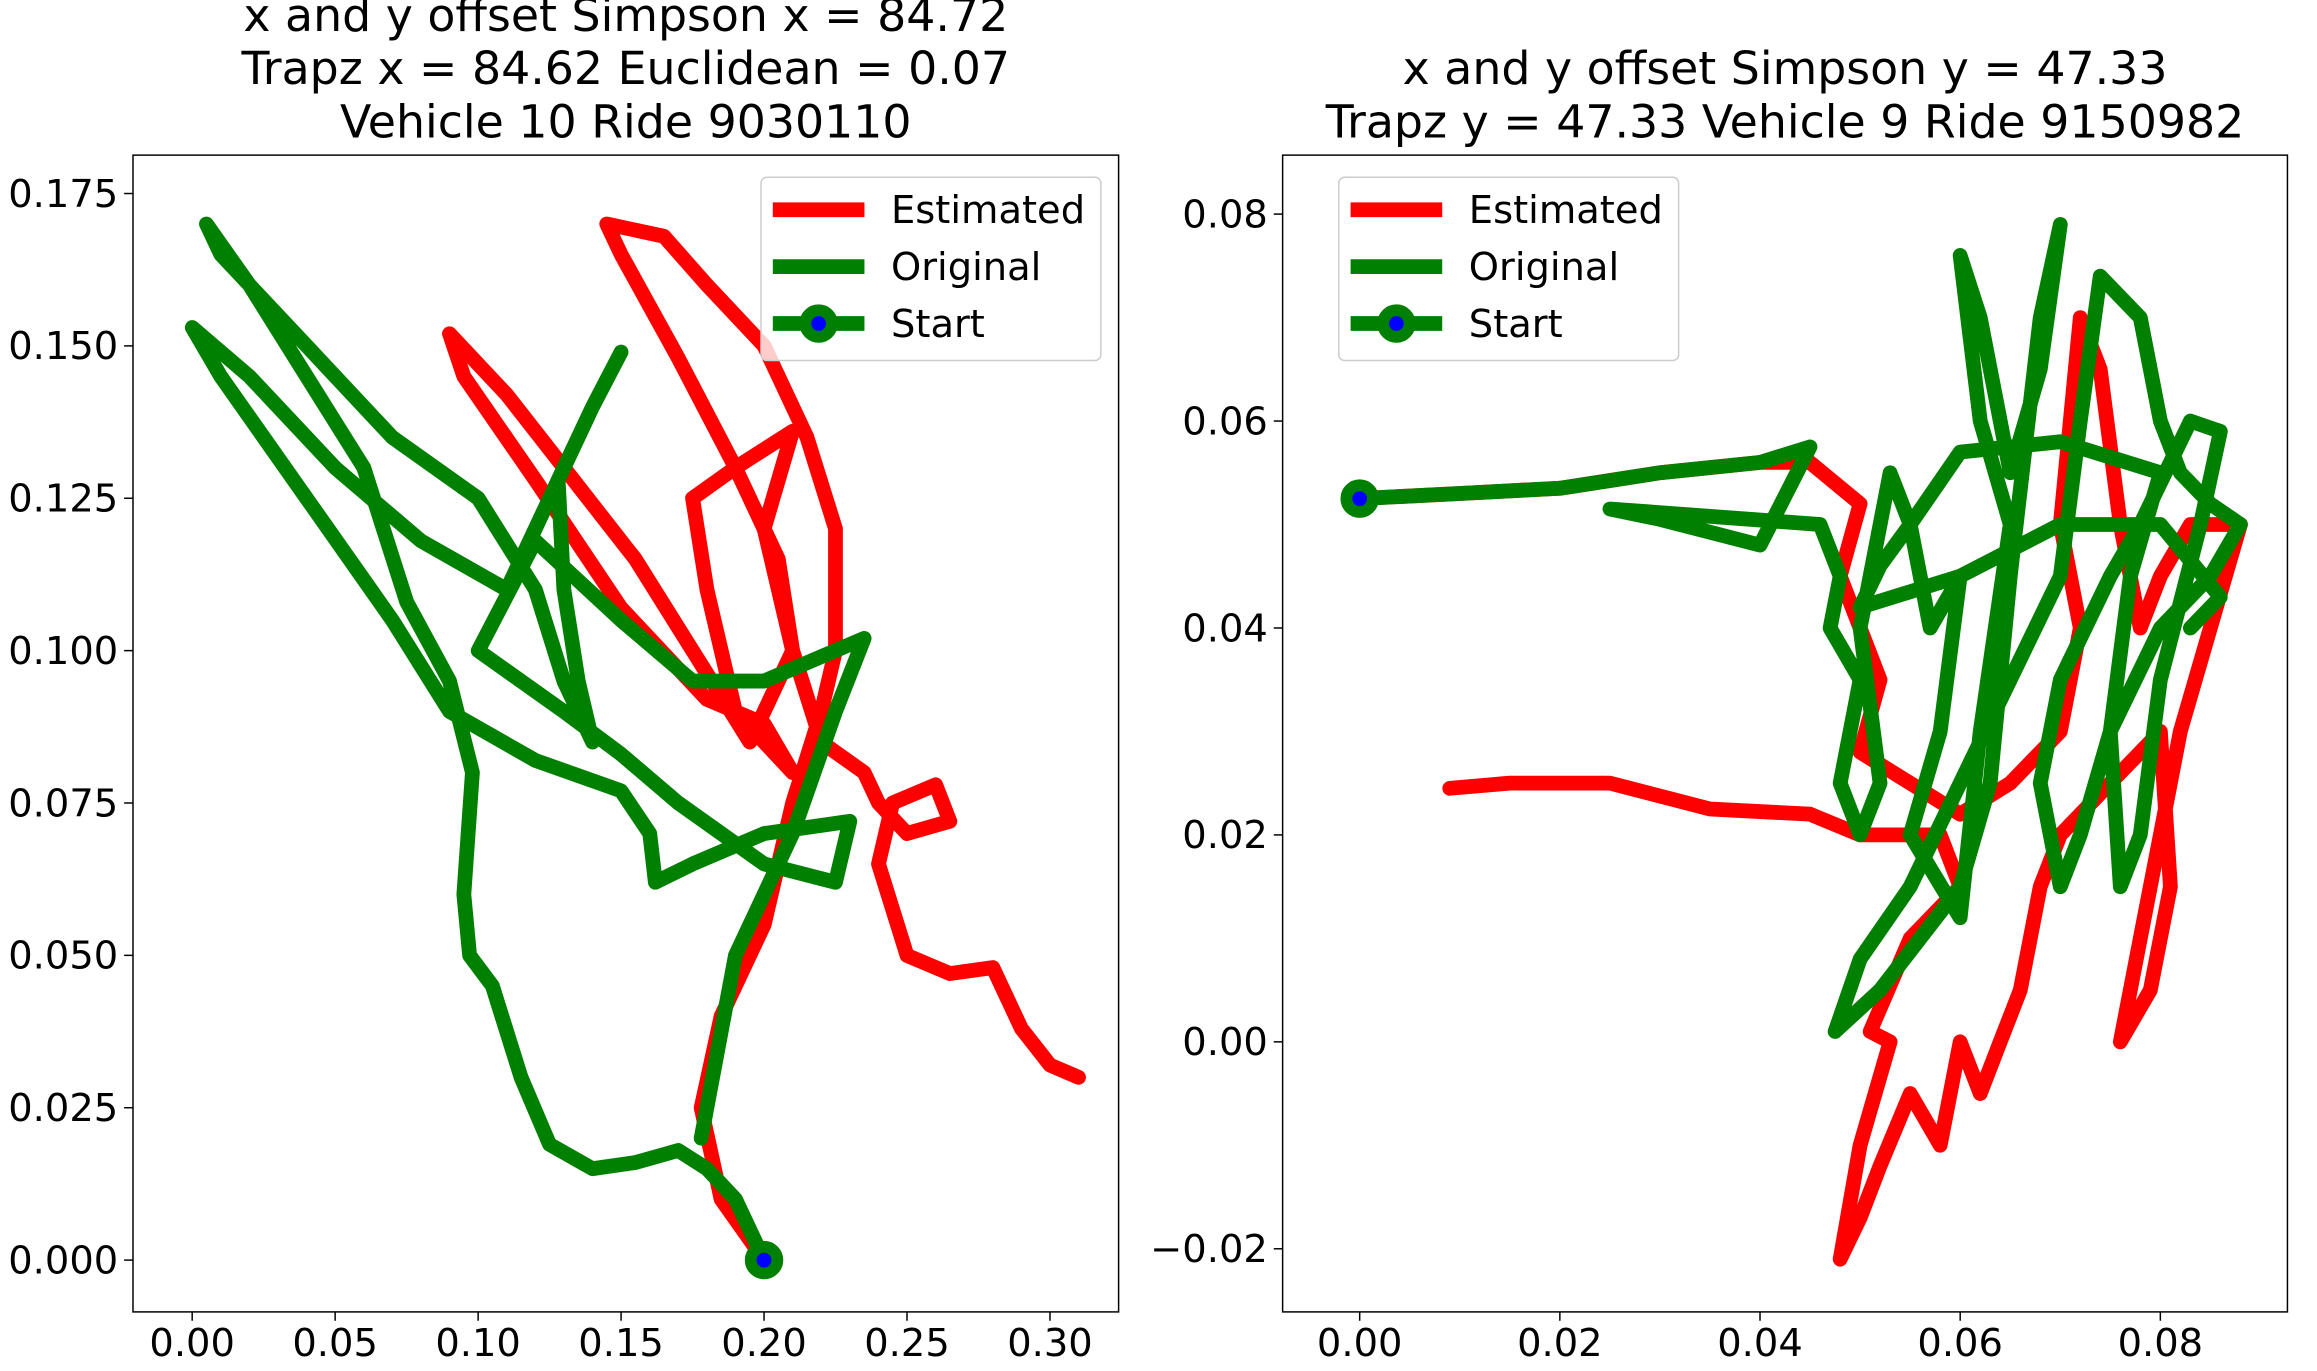  What do you see at coordinates (63, 346) in the screenshot?
I see `y-tick-label: 0.150` at bounding box center [63, 346].